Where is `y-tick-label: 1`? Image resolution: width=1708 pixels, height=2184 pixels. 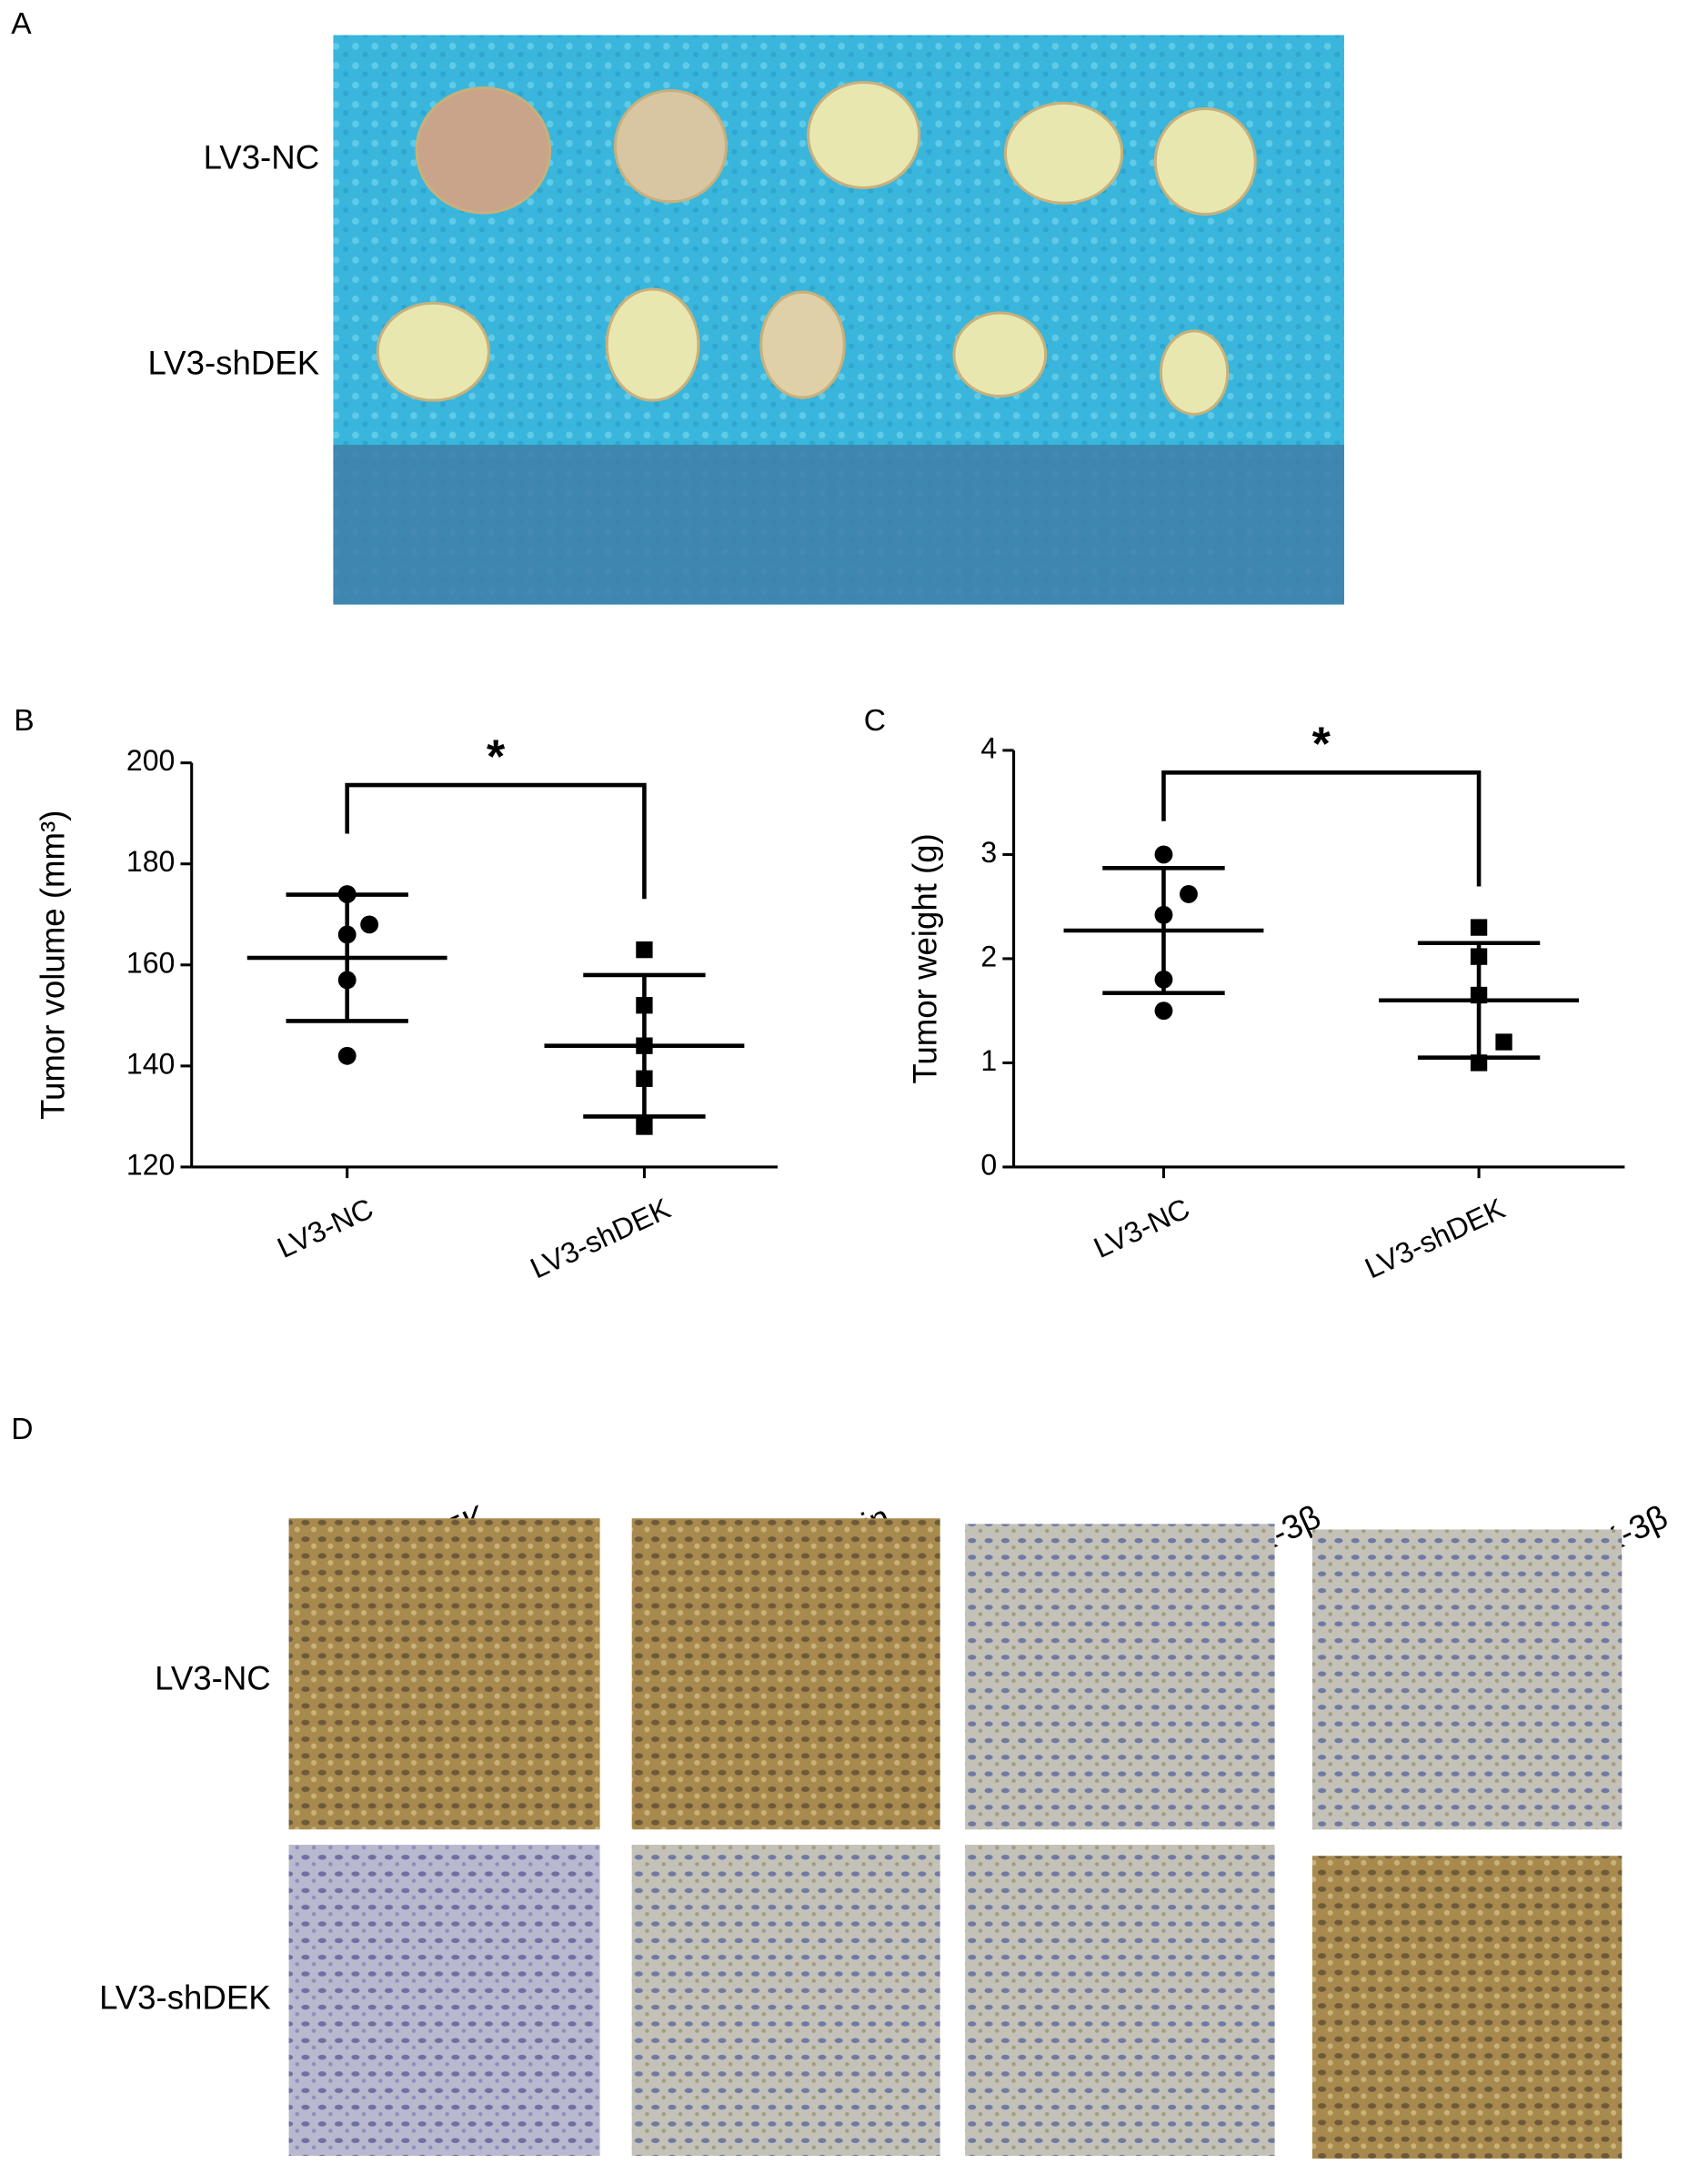 y-tick-label: 1 is located at coordinates (988, 1060).